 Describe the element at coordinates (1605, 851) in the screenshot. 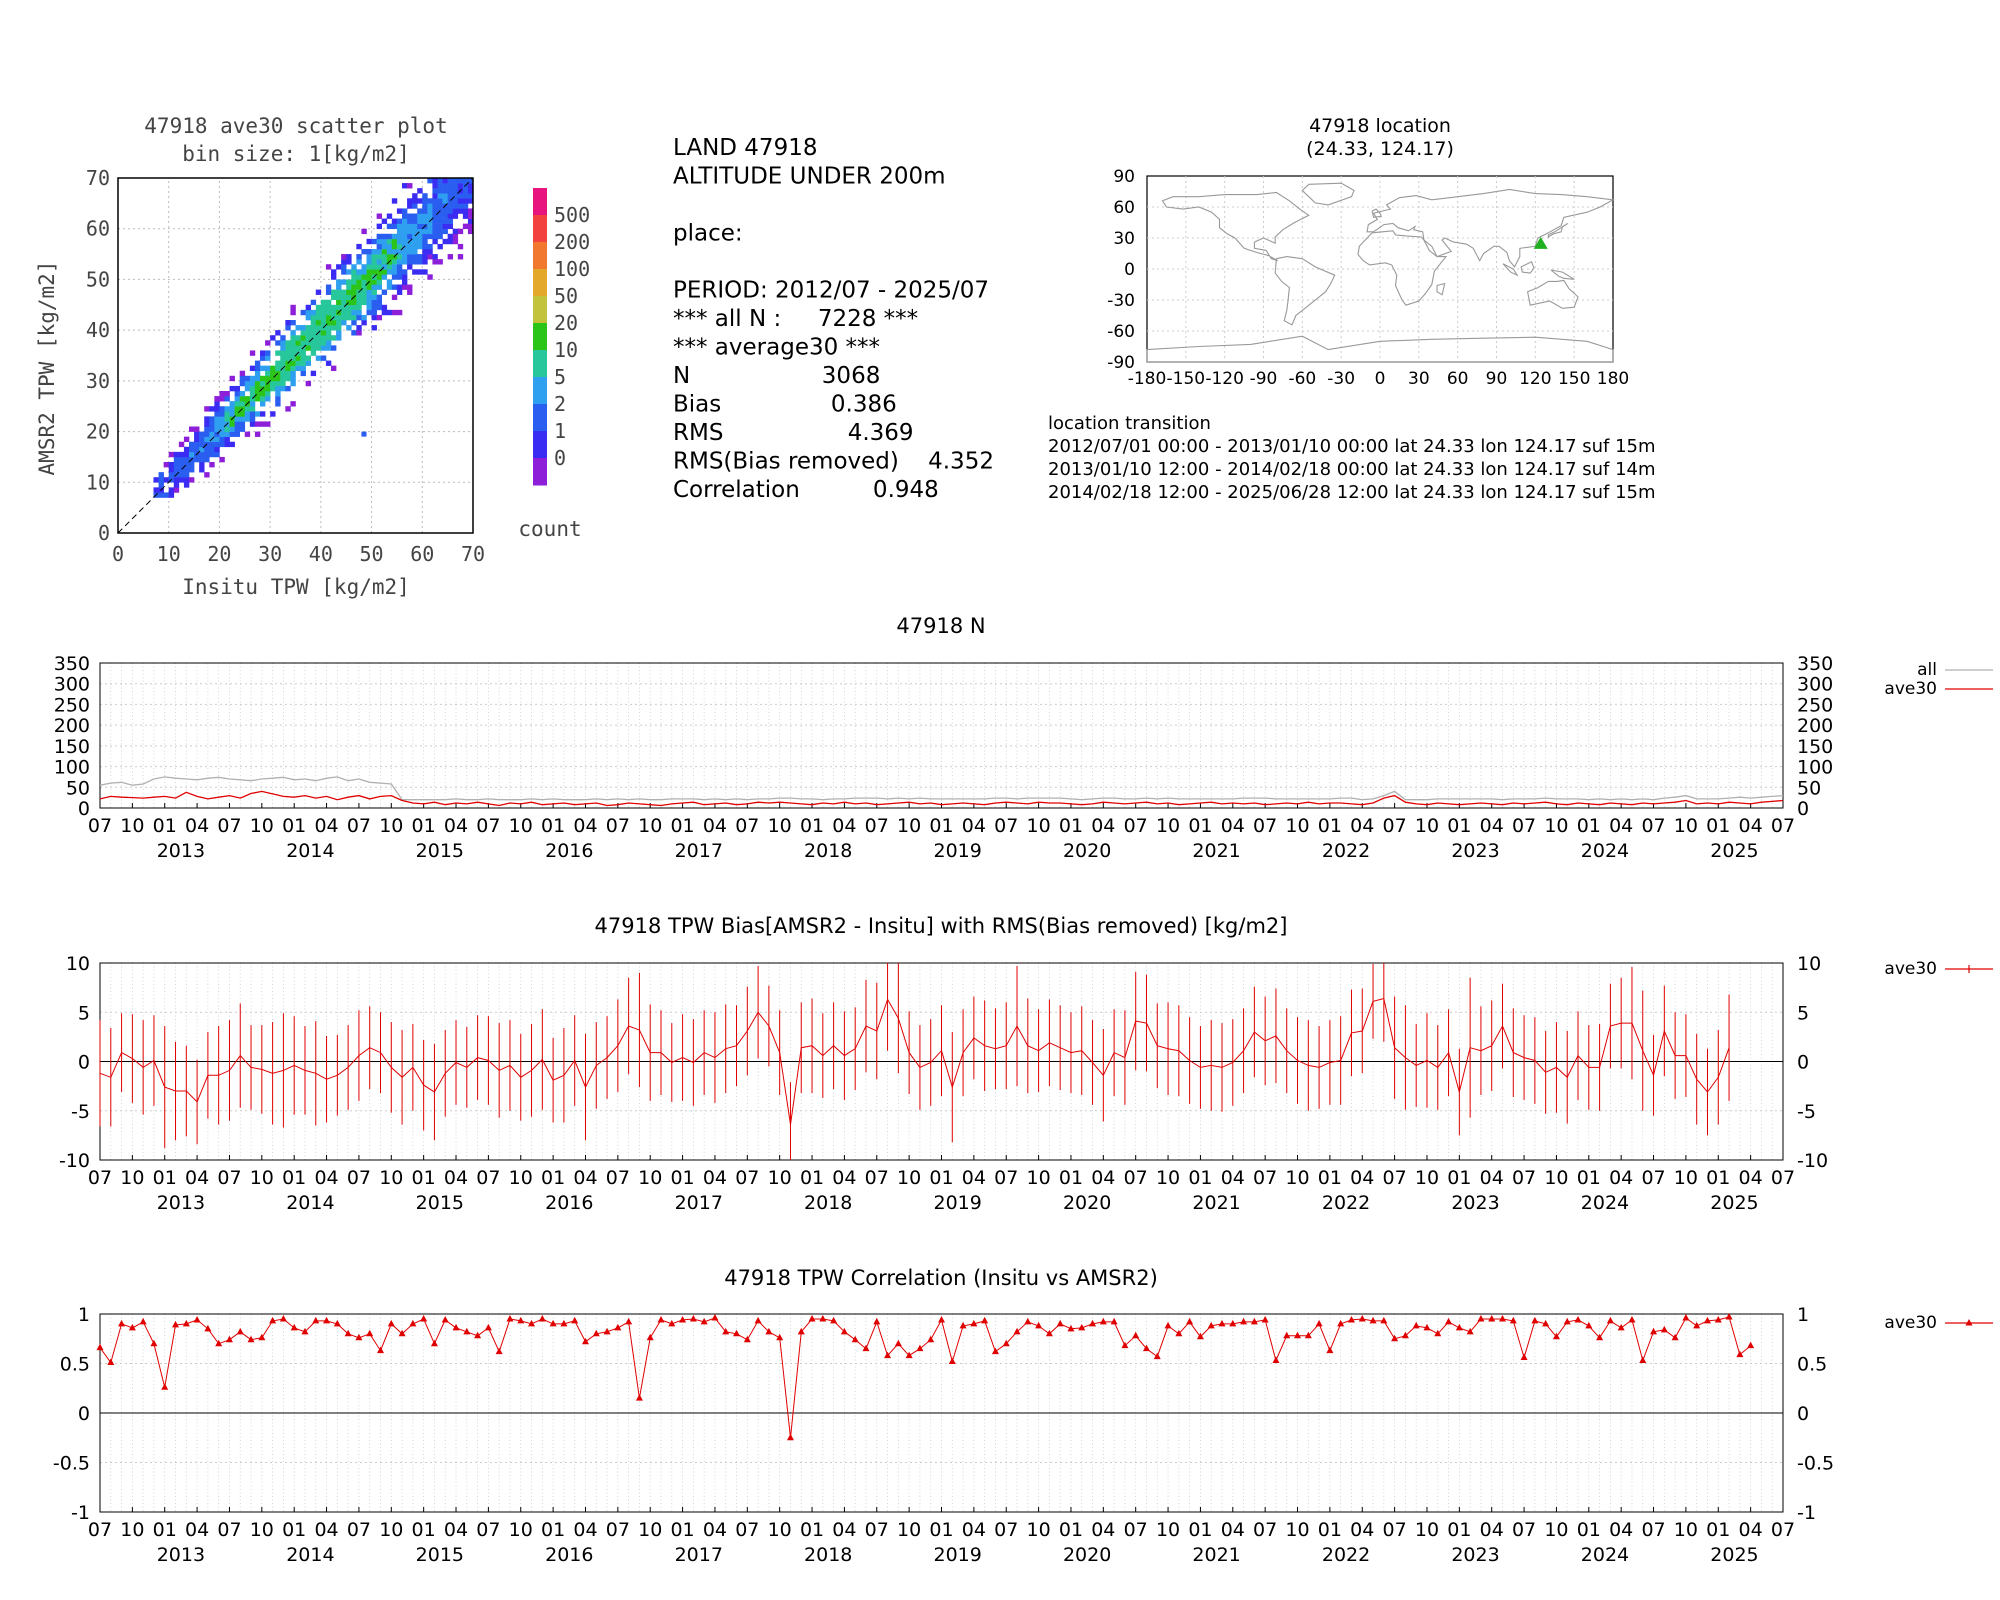

I see `n-year-label: 2024` at that location.